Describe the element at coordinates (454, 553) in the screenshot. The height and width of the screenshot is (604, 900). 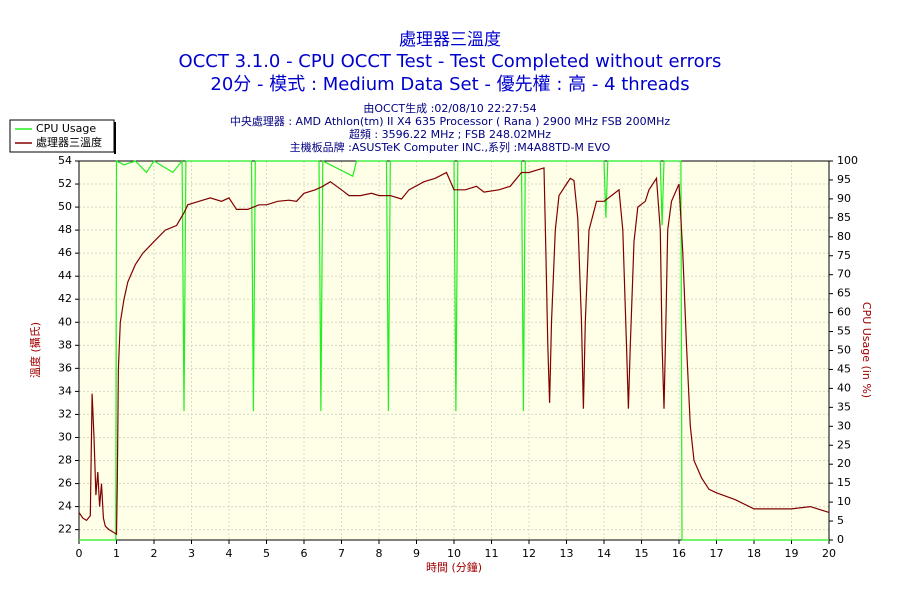
I see `x-tick-label: 10` at that location.